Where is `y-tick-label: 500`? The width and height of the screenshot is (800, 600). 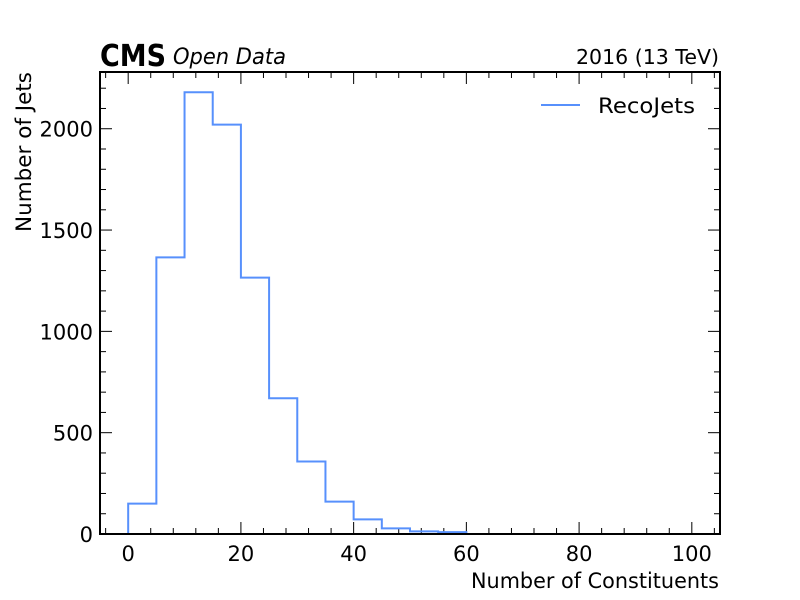
y-tick-label: 500 is located at coordinates (73, 434).